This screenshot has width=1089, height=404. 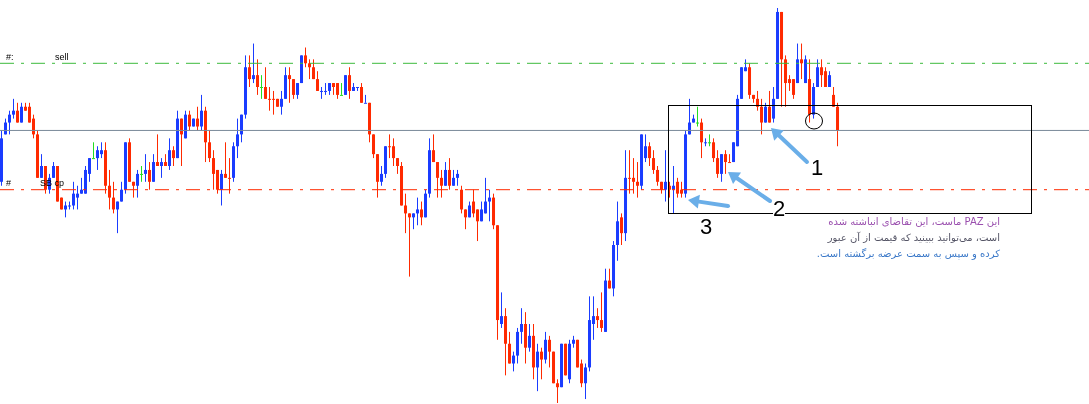 I want to click on annotation: #, so click(x=9, y=183).